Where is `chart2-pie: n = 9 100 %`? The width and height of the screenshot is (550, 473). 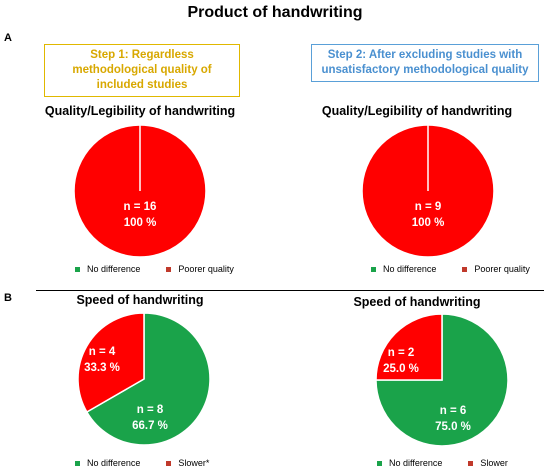
chart2-pie: n = 9 100 % is located at coordinates (428, 191).